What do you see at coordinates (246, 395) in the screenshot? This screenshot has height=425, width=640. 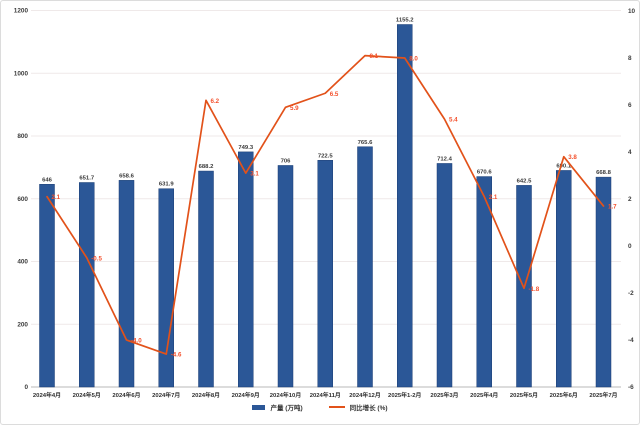 I see `x-axis-label: 2024年9月` at bounding box center [246, 395].